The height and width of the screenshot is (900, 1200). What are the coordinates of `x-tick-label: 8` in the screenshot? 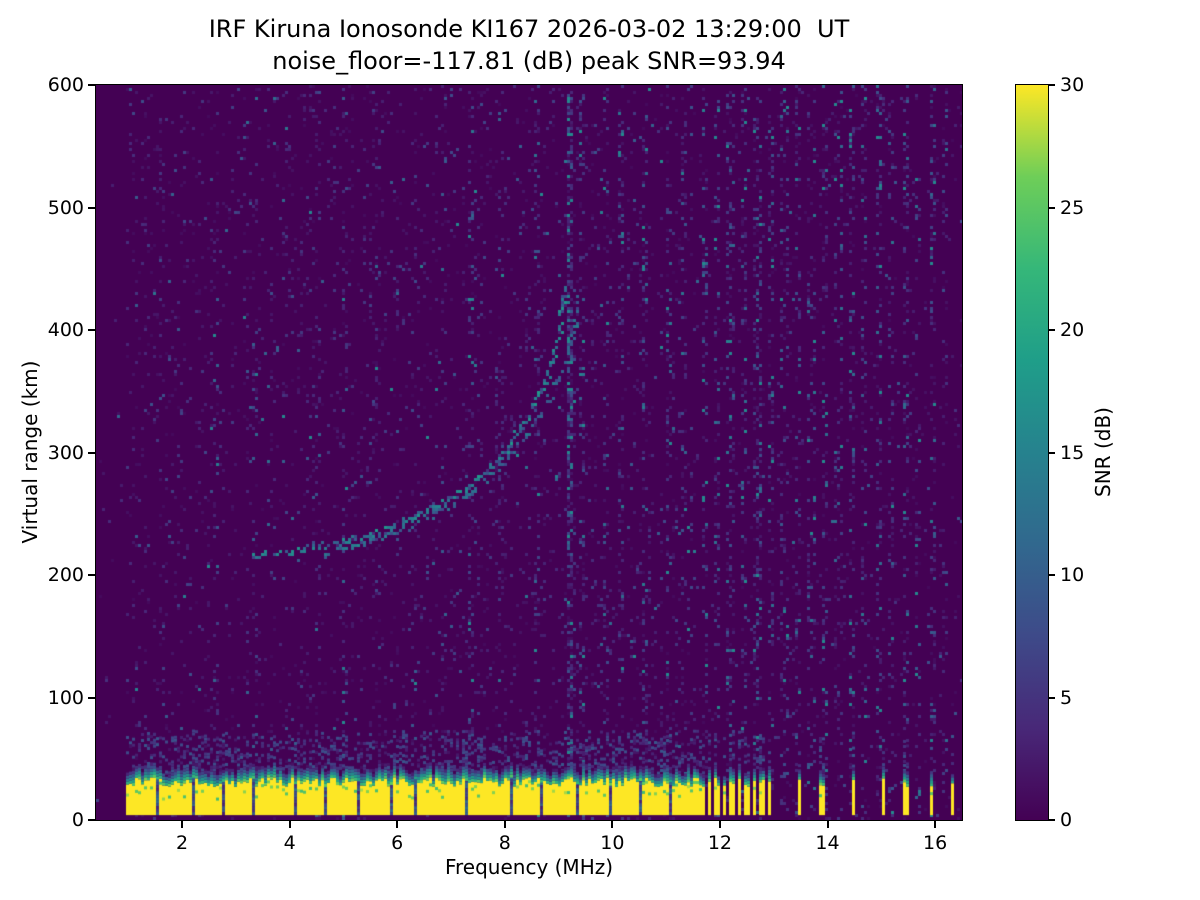 It's located at (504, 843).